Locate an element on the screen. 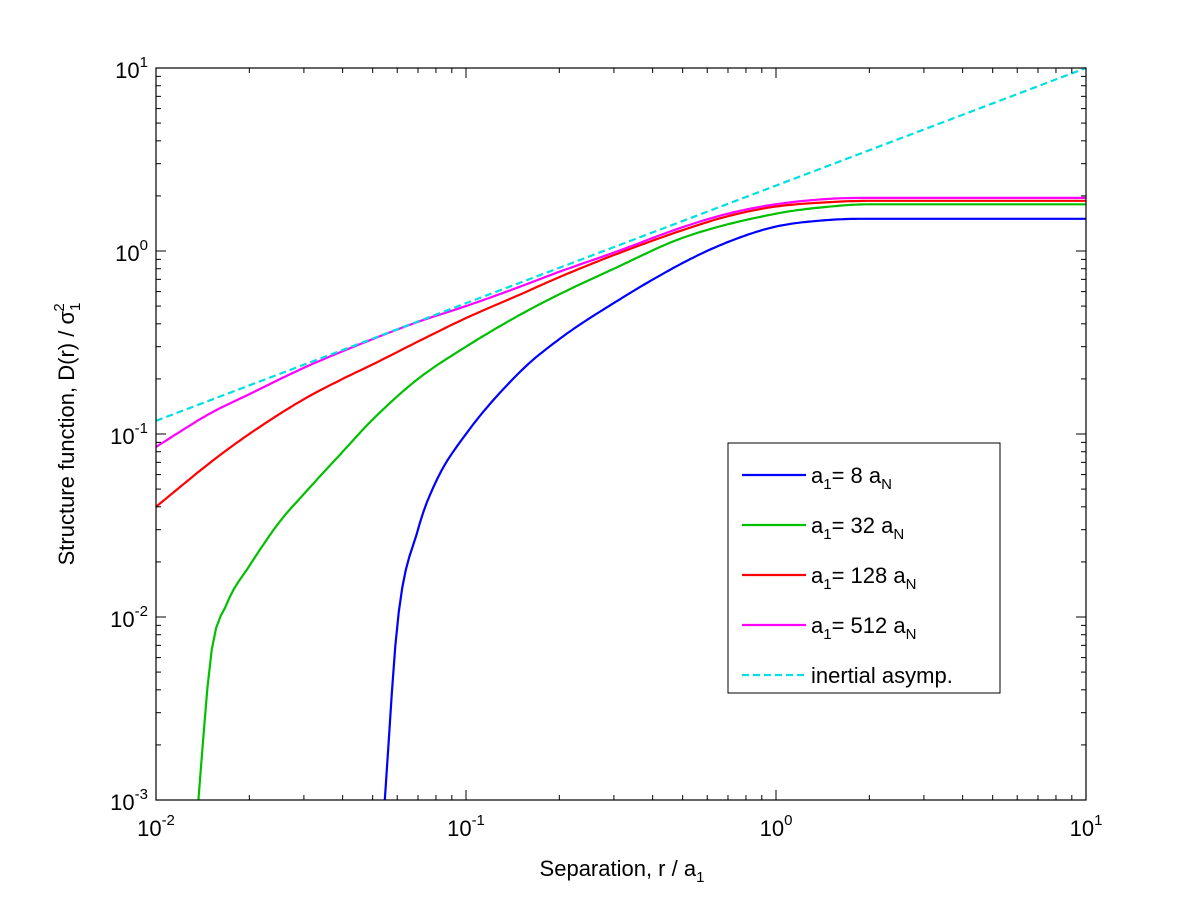  legend-label-2: a1= 32 aN is located at coordinates (857, 528).